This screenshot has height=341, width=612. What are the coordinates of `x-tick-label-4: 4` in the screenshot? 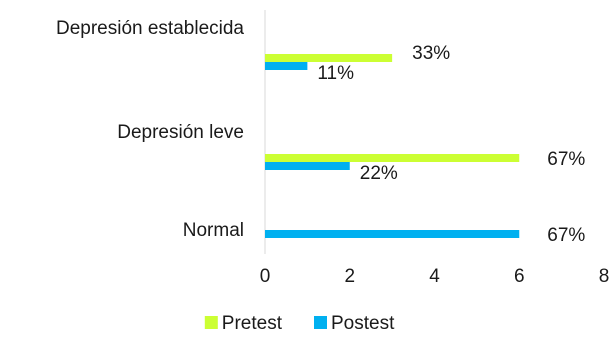 It's located at (434, 276).